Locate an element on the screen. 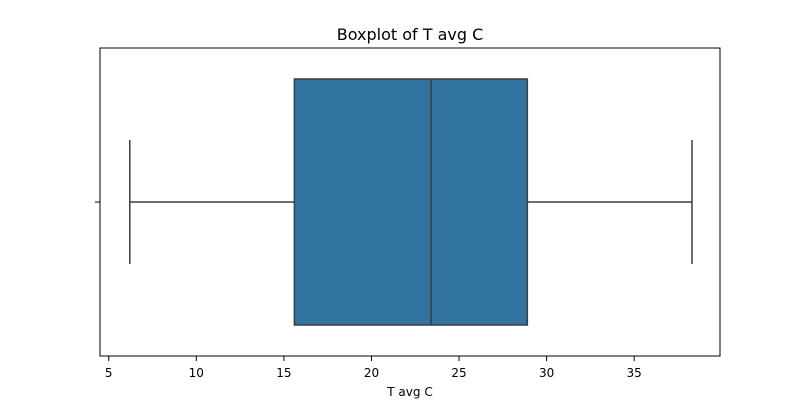 This screenshot has width=800, height=400. x-tick-label: 10 is located at coordinates (196, 373).